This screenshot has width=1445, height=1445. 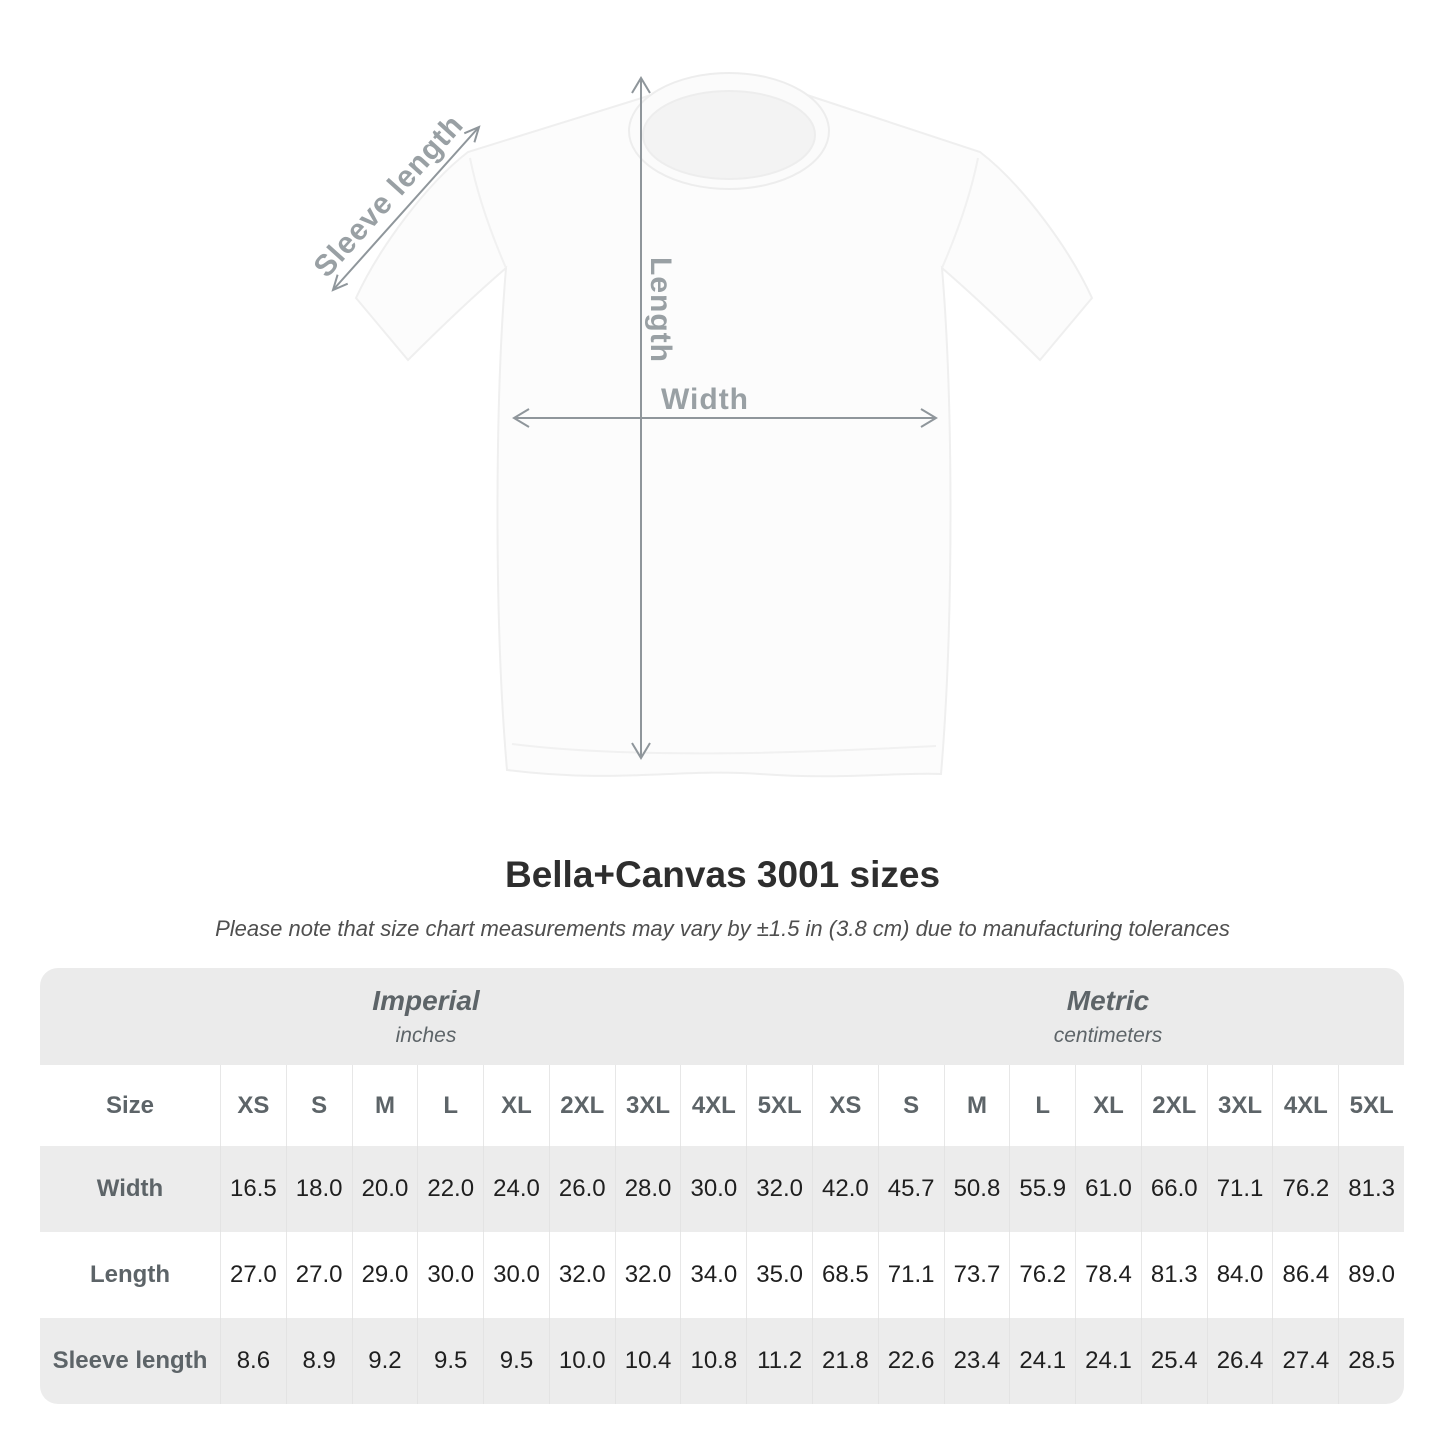 What do you see at coordinates (253, 1189) in the screenshot?
I see `value-cell: 16.5` at bounding box center [253, 1189].